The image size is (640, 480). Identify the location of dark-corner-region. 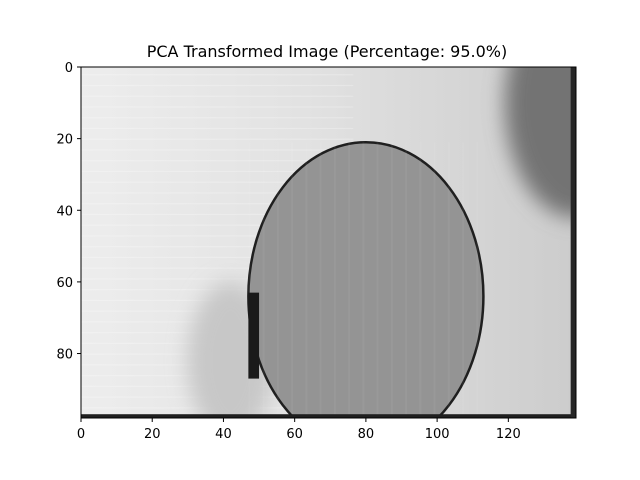
(540, 142).